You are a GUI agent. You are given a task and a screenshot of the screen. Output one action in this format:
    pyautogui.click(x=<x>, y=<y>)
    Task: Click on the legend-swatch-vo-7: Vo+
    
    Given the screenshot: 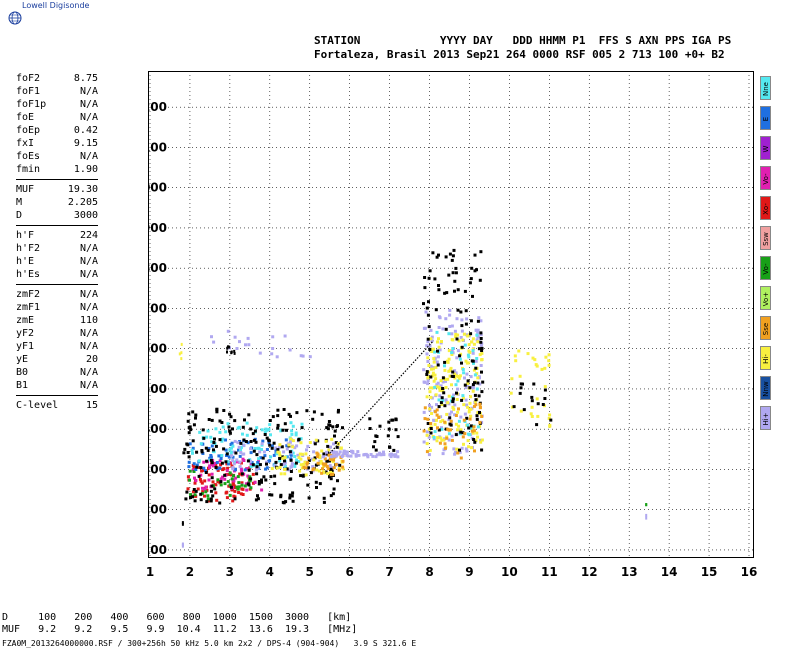 What is the action you would take?
    pyautogui.click(x=765, y=298)
    